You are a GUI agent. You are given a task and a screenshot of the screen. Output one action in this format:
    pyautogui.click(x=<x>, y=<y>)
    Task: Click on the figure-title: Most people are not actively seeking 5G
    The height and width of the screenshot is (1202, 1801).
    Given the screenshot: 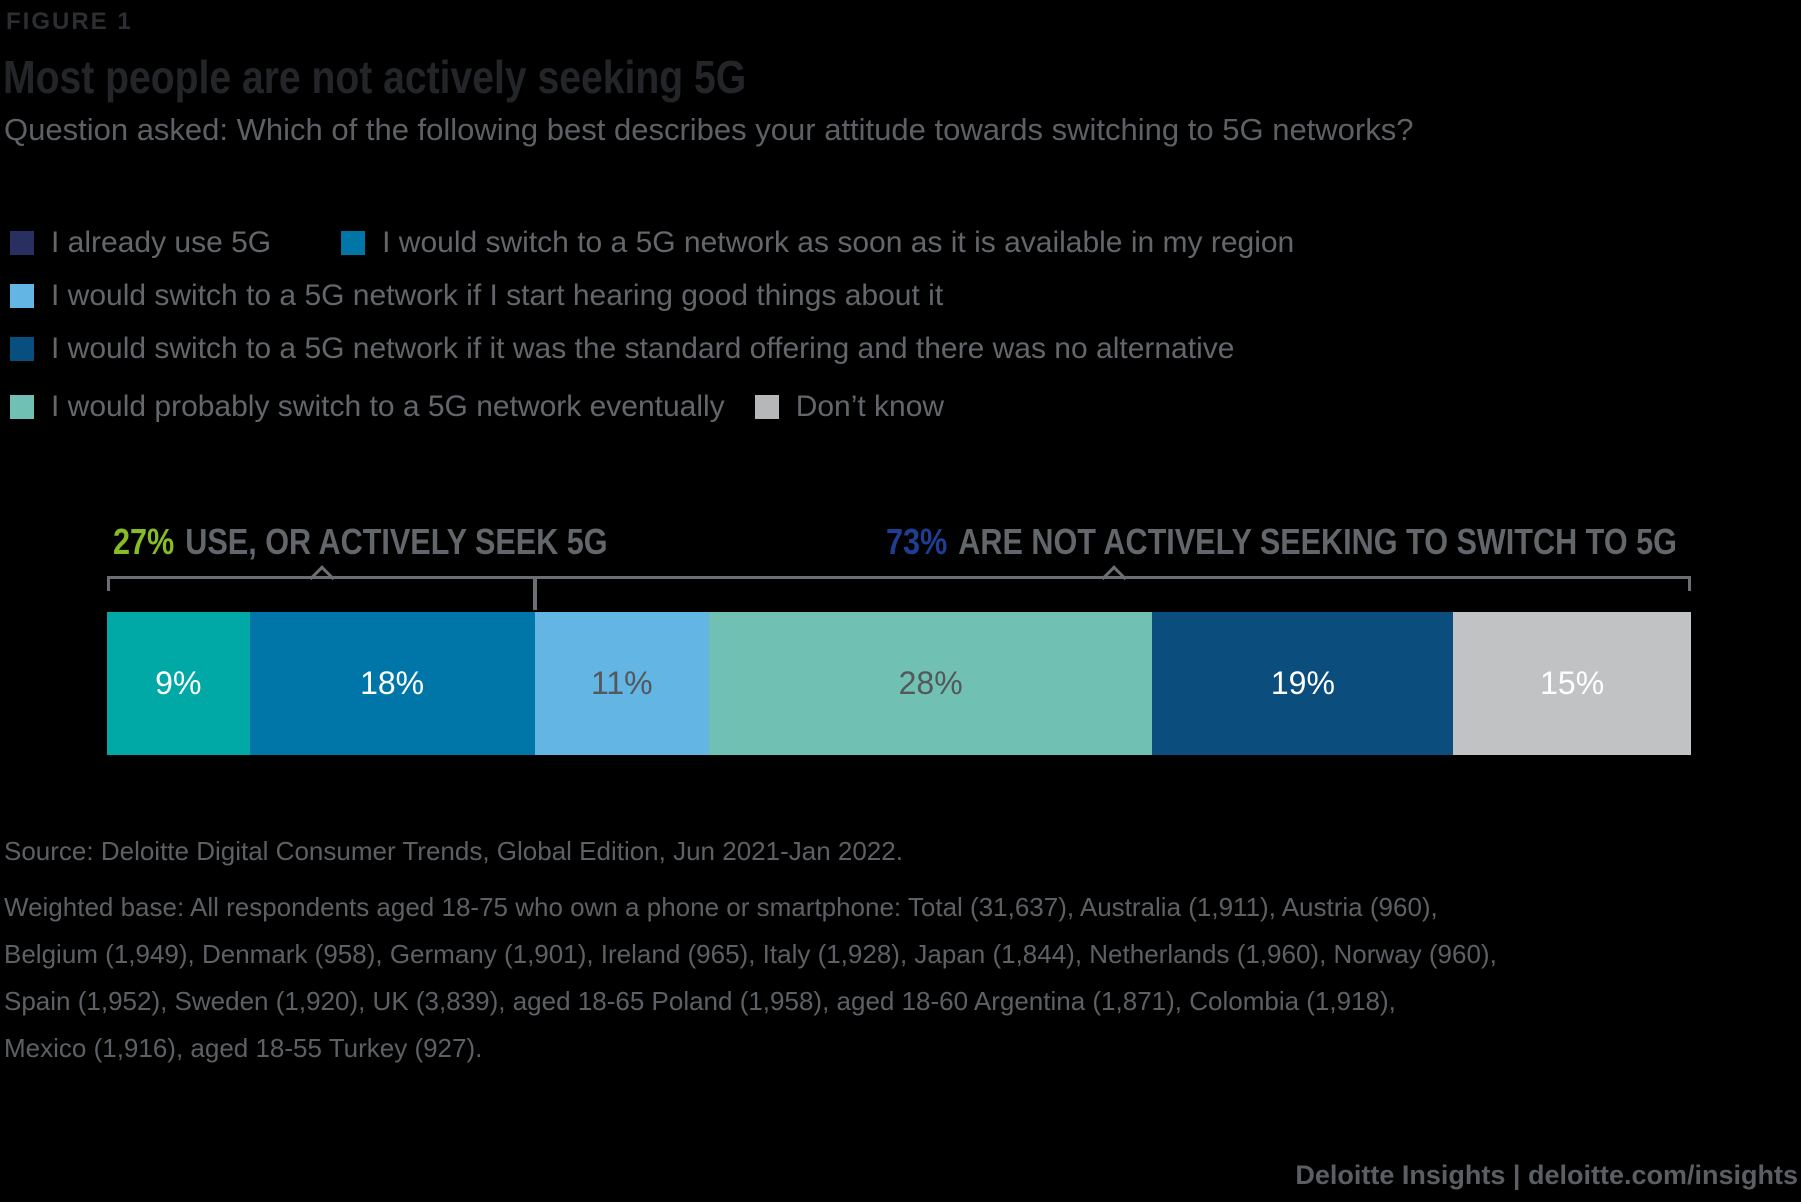 What is the action you would take?
    pyautogui.click(x=440, y=77)
    